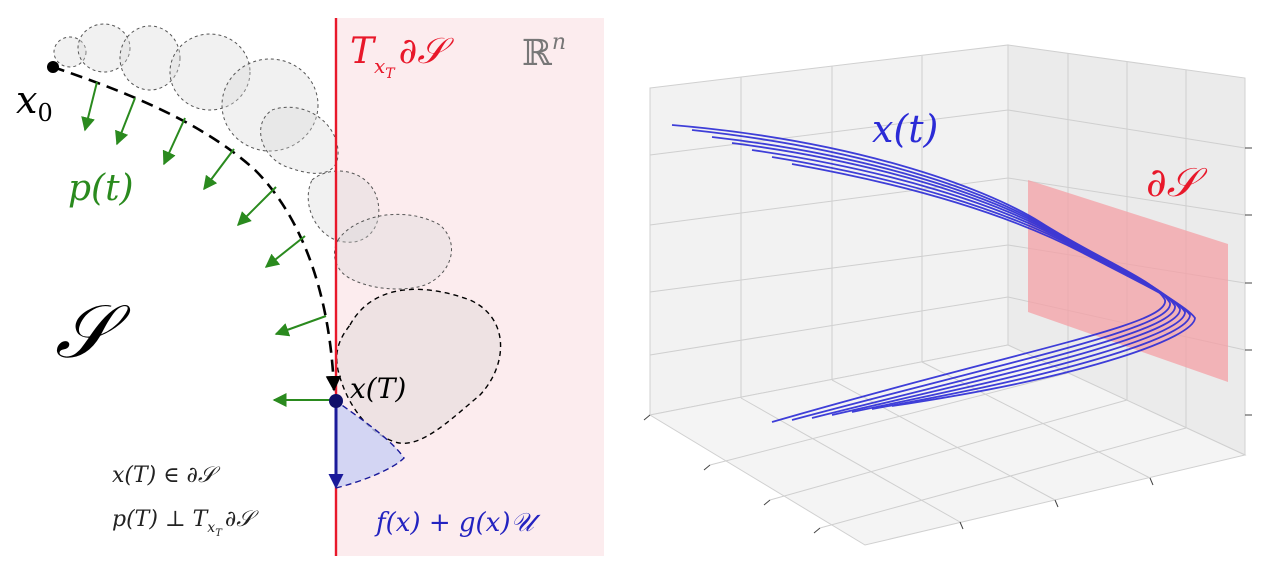 The image size is (1285, 573). I want to click on velocity-cone, so click(370, 444).